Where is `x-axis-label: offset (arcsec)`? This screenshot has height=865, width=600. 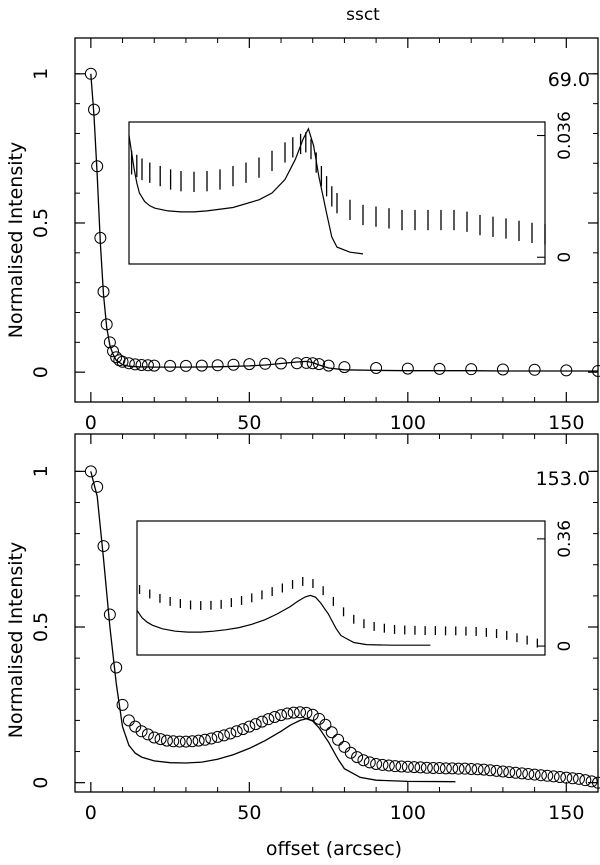 x-axis-label: offset (arcsec) is located at coordinates (334, 849).